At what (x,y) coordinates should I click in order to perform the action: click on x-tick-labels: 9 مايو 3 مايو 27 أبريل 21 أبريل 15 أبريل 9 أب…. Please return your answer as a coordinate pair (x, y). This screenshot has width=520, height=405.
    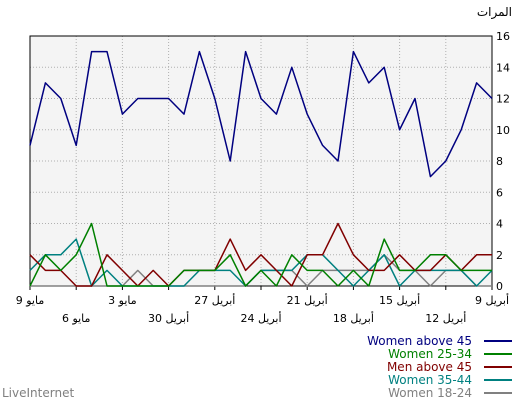
    Looking at the image, I should click on (262, 305).